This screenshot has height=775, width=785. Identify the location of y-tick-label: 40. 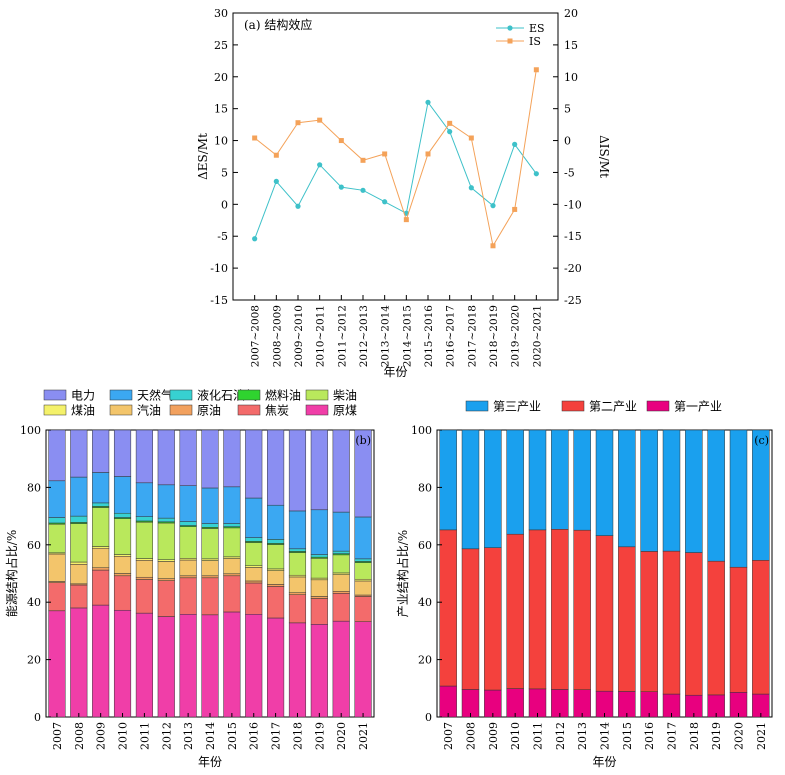
(425, 602).